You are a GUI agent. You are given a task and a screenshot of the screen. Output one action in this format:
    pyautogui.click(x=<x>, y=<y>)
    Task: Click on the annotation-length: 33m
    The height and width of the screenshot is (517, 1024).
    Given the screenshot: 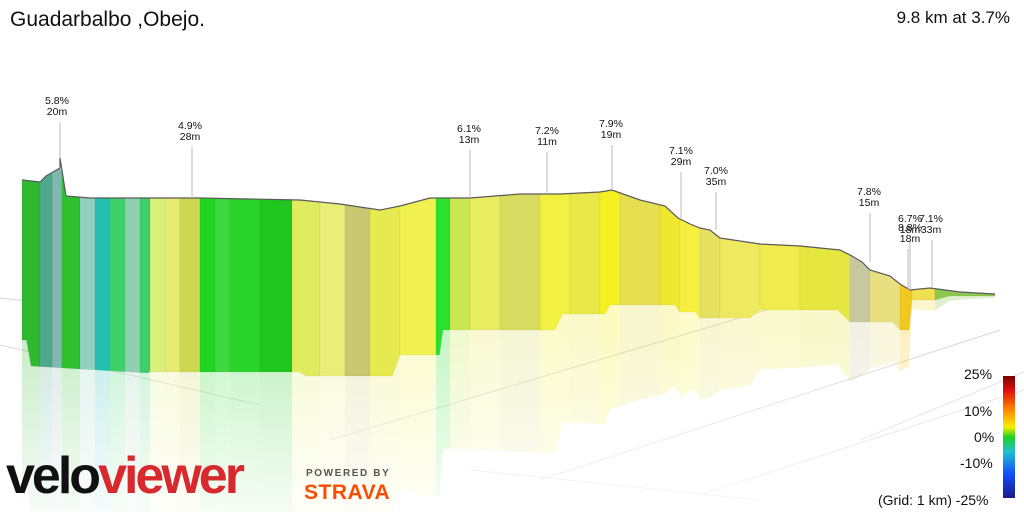 What is the action you would take?
    pyautogui.click(x=931, y=230)
    